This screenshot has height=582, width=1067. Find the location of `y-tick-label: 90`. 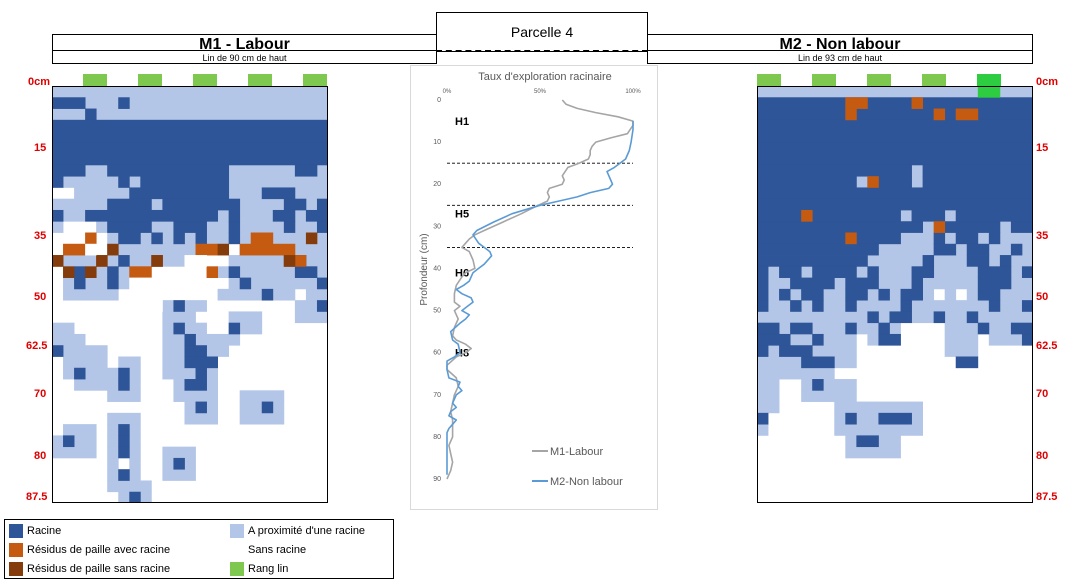

y-tick-label: 90 is located at coordinates (437, 479).